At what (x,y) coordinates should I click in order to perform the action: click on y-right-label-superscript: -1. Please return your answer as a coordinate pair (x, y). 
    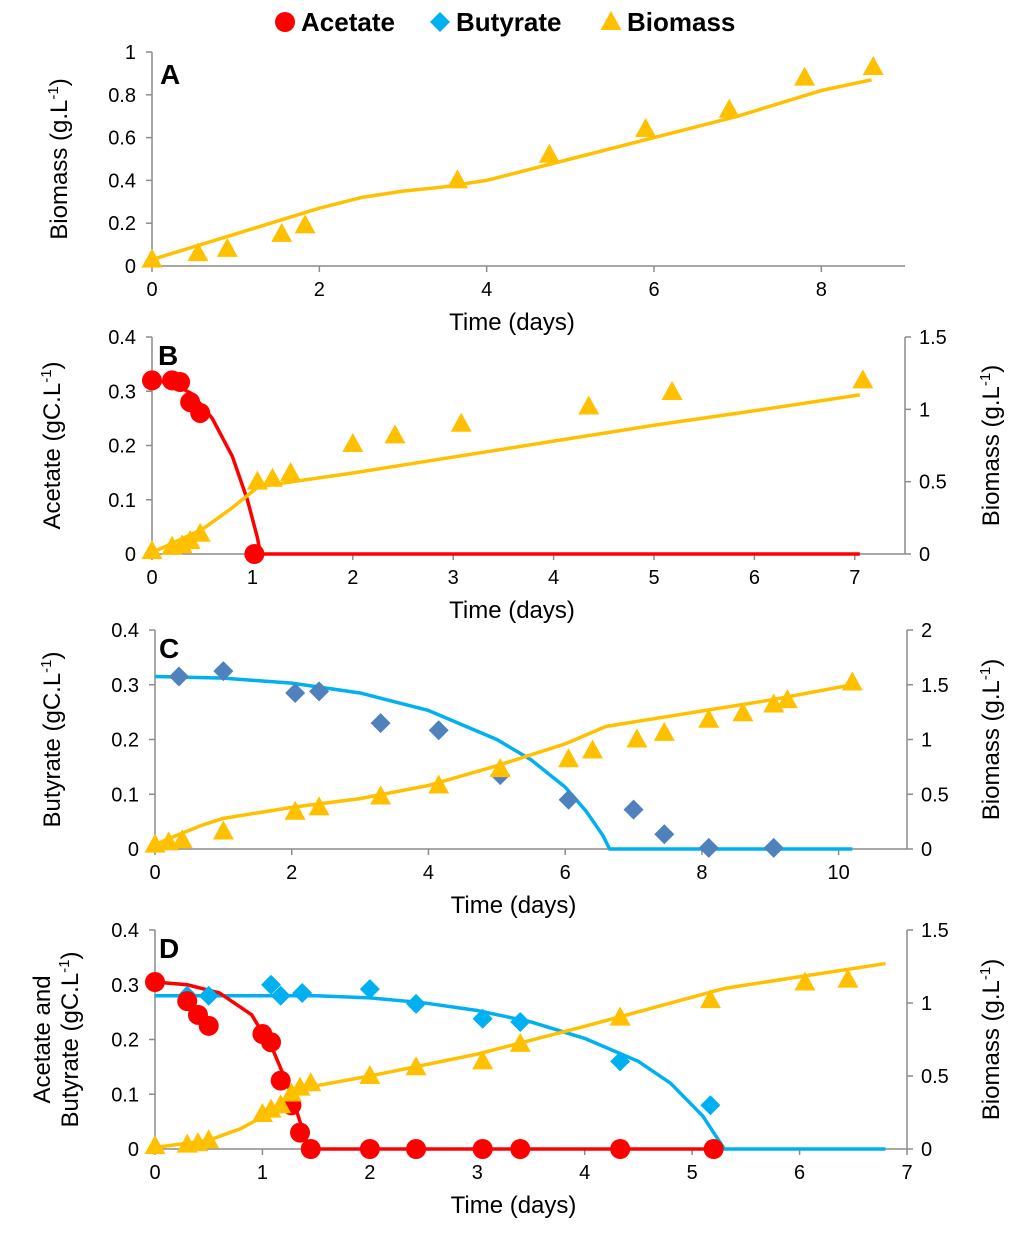
    Looking at the image, I should click on (985, 673).